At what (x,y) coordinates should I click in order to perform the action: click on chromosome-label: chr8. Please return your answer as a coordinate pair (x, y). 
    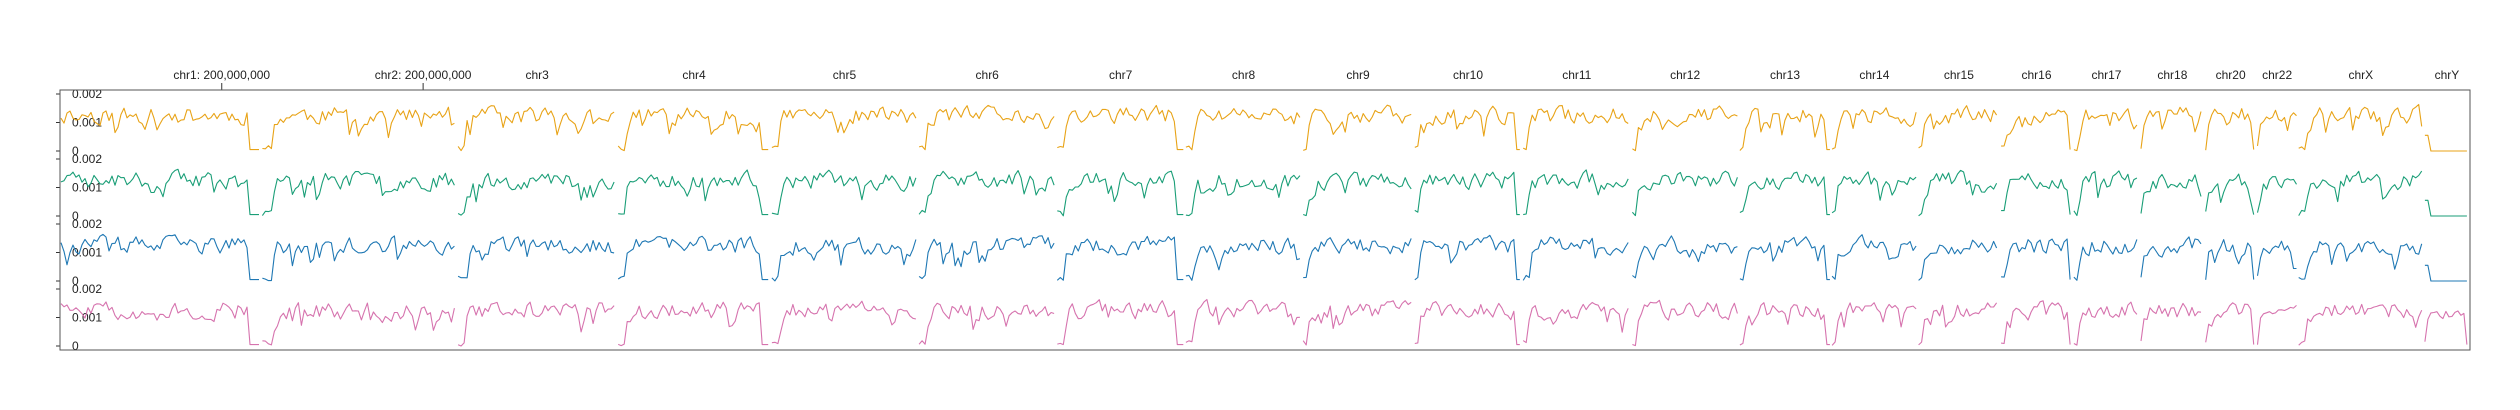
    Looking at the image, I should click on (1244, 75).